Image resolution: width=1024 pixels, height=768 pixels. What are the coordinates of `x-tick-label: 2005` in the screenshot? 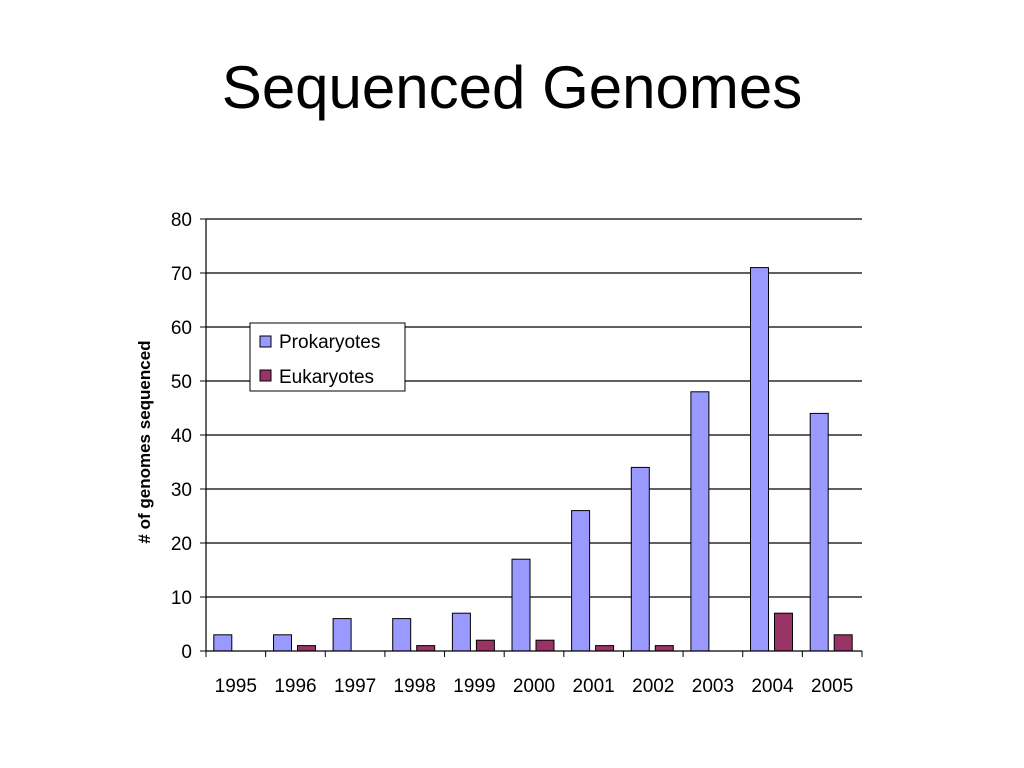 It's located at (832, 686).